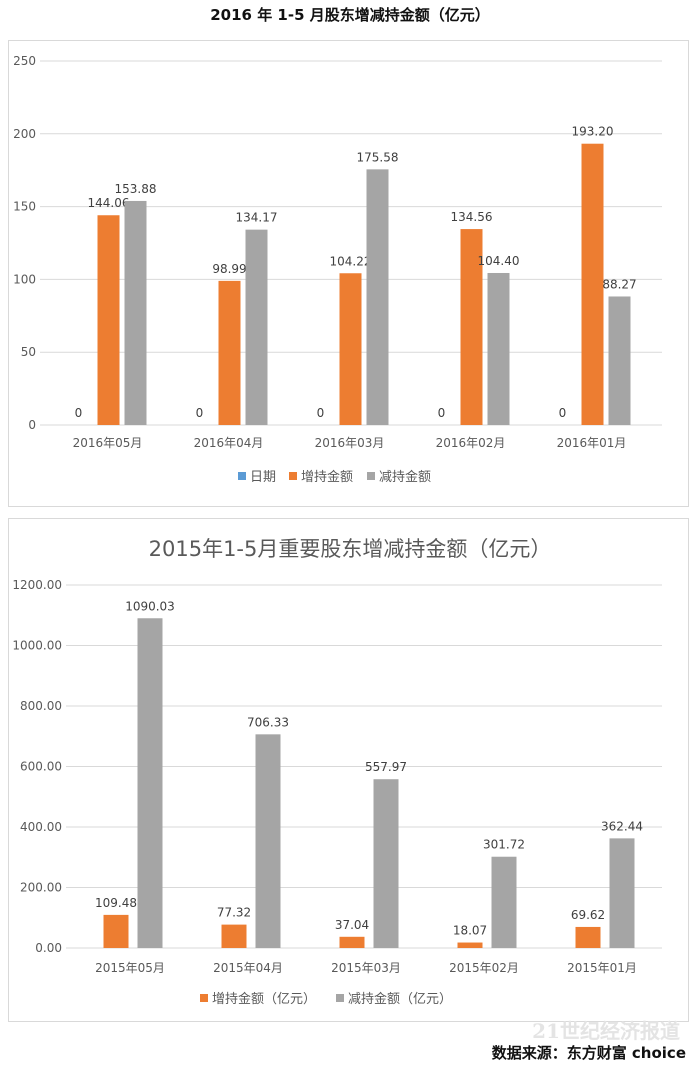  Describe the element at coordinates (622, 826) in the screenshot. I see `data-label: 362.44` at that location.